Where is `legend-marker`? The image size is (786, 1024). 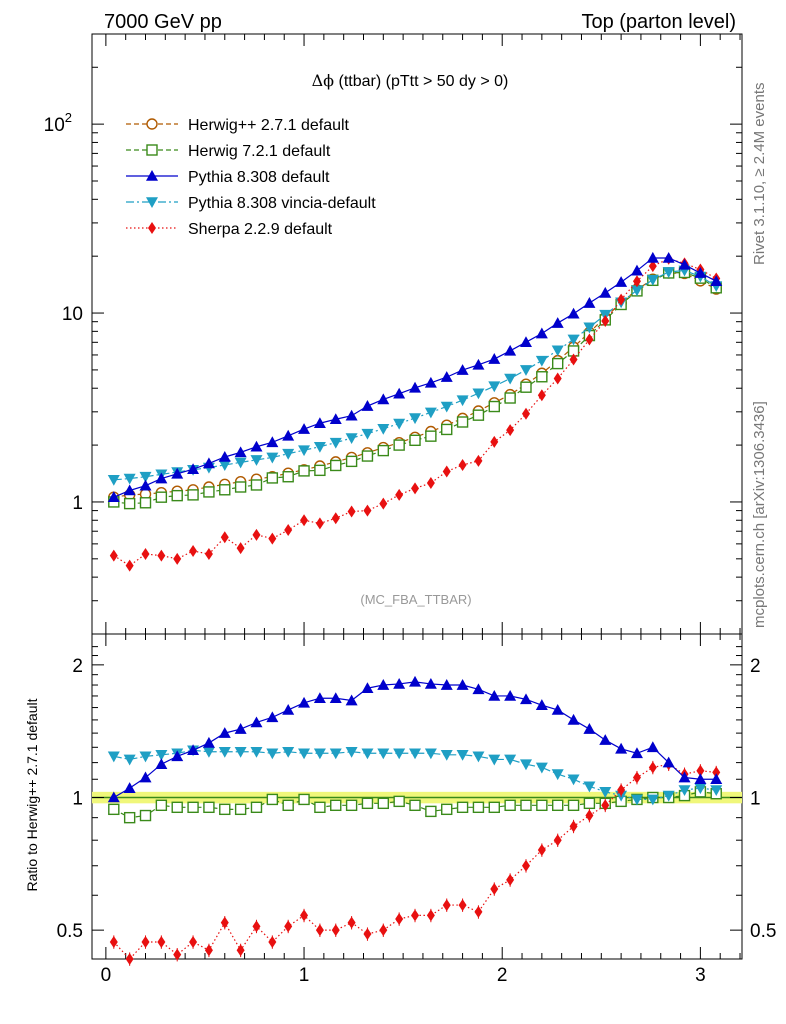
legend-marker is located at coordinates (152, 202).